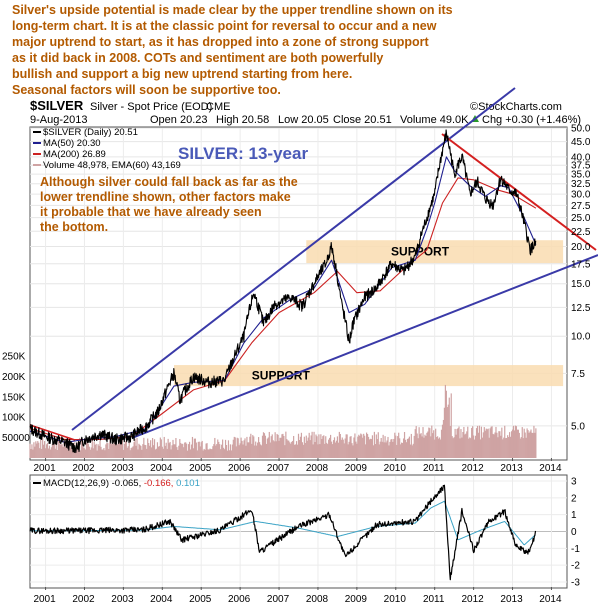 Image resolution: width=598 pixels, height=616 pixels. What do you see at coordinates (112, 165) in the screenshot?
I see `legend-entry: Volume 48,978, EMA(60) 43,169` at bounding box center [112, 165].